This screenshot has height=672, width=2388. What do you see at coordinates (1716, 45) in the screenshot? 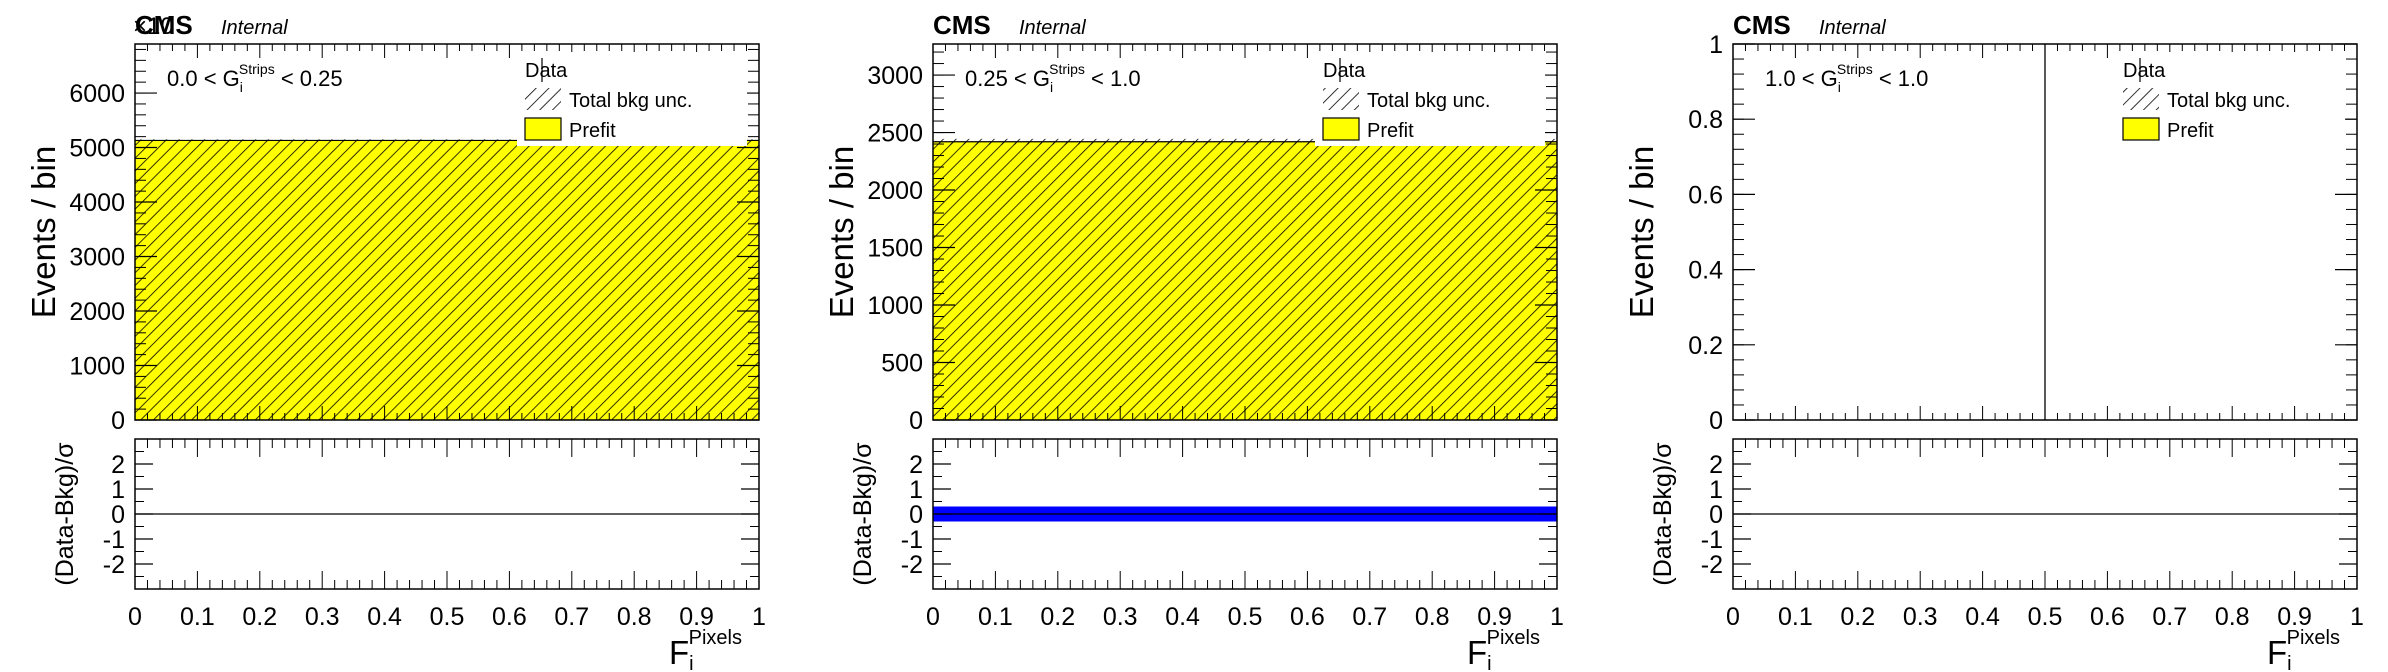
I see `y-tick-label: 1` at bounding box center [1716, 45].